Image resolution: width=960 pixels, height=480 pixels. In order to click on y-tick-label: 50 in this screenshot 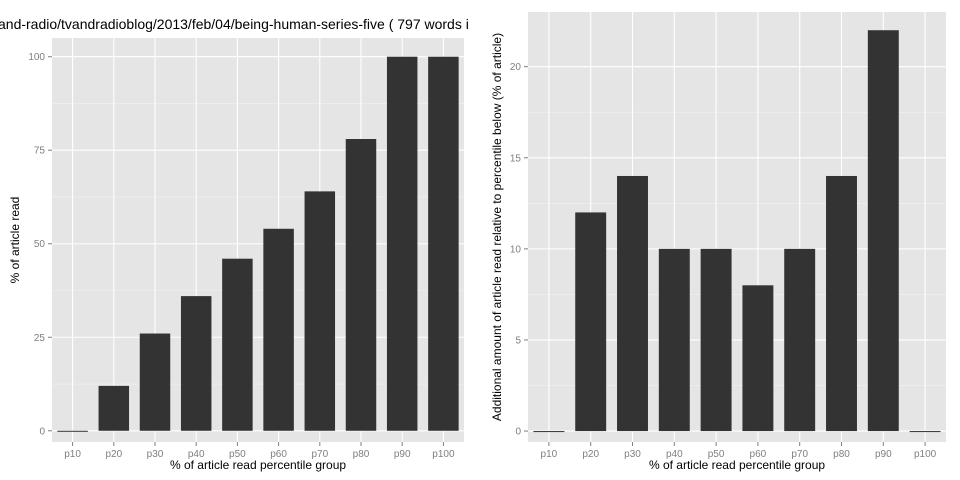, I will do `click(40, 244)`.